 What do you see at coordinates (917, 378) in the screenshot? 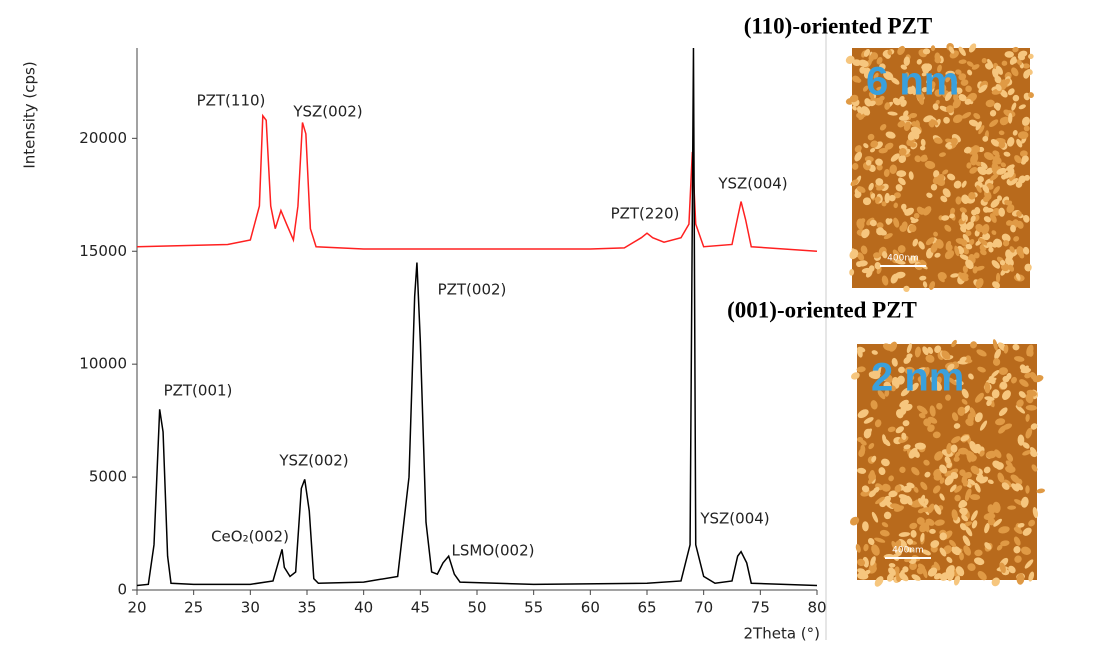
I see `roughness-label: 2 nm` at bounding box center [917, 378].